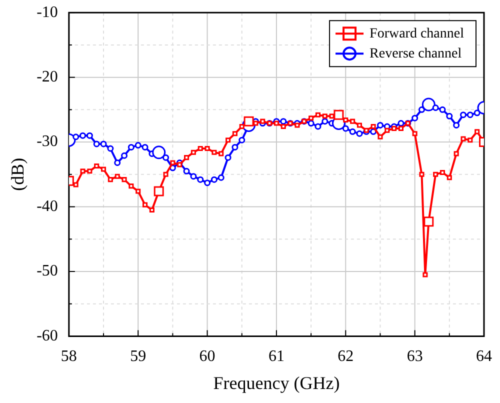 This screenshot has width=500, height=403. What do you see at coordinates (47, 141) in the screenshot?
I see `y-tick-label: -30` at bounding box center [47, 141].